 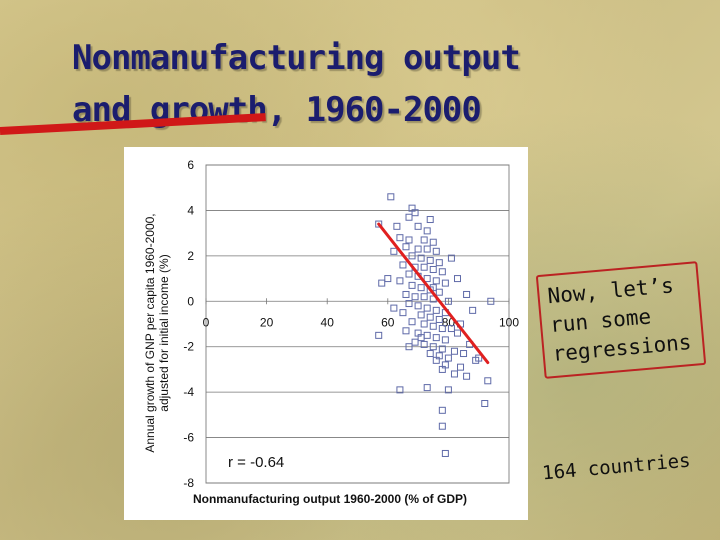 I want to click on slide-title-line-1: Nonmanufacturing output, so click(x=296, y=58).